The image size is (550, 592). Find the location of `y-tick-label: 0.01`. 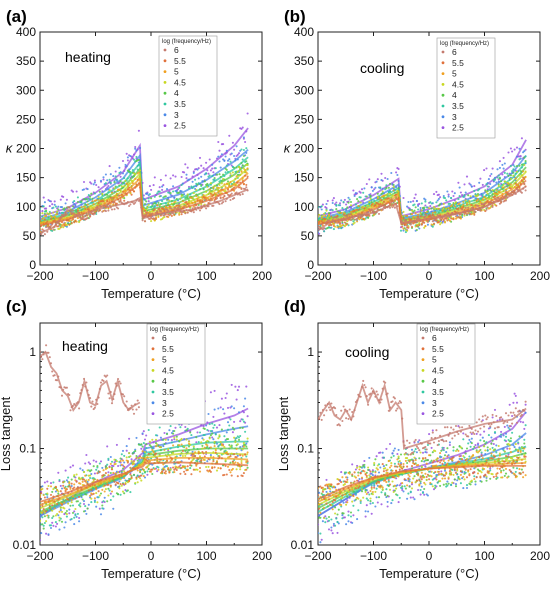

y-tick-label: 0.01 is located at coordinates (303, 545).